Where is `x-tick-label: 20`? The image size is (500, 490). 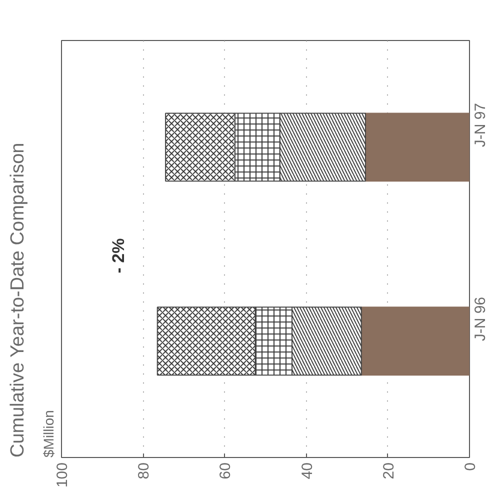
x-tick-label: 20 is located at coordinates (389, 471).